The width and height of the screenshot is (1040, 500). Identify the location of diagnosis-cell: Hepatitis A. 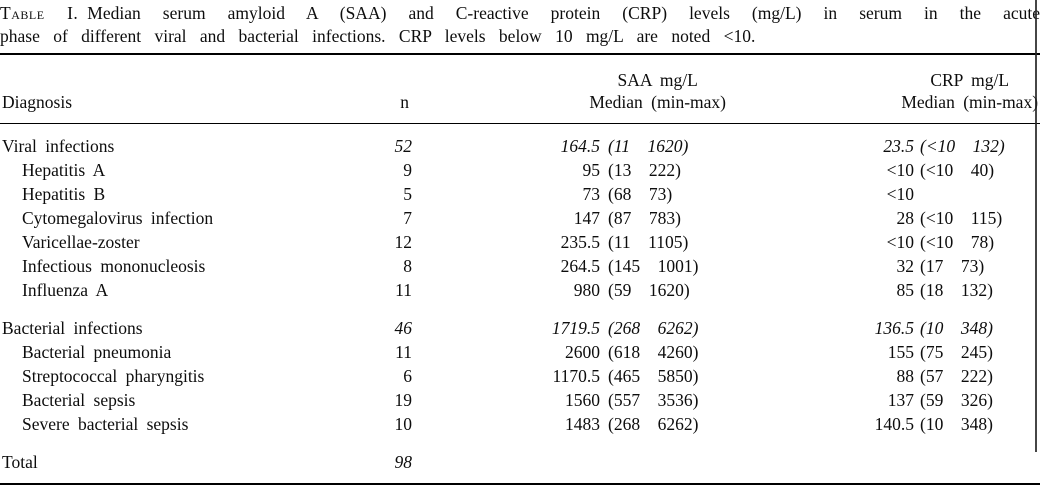
(64, 170).